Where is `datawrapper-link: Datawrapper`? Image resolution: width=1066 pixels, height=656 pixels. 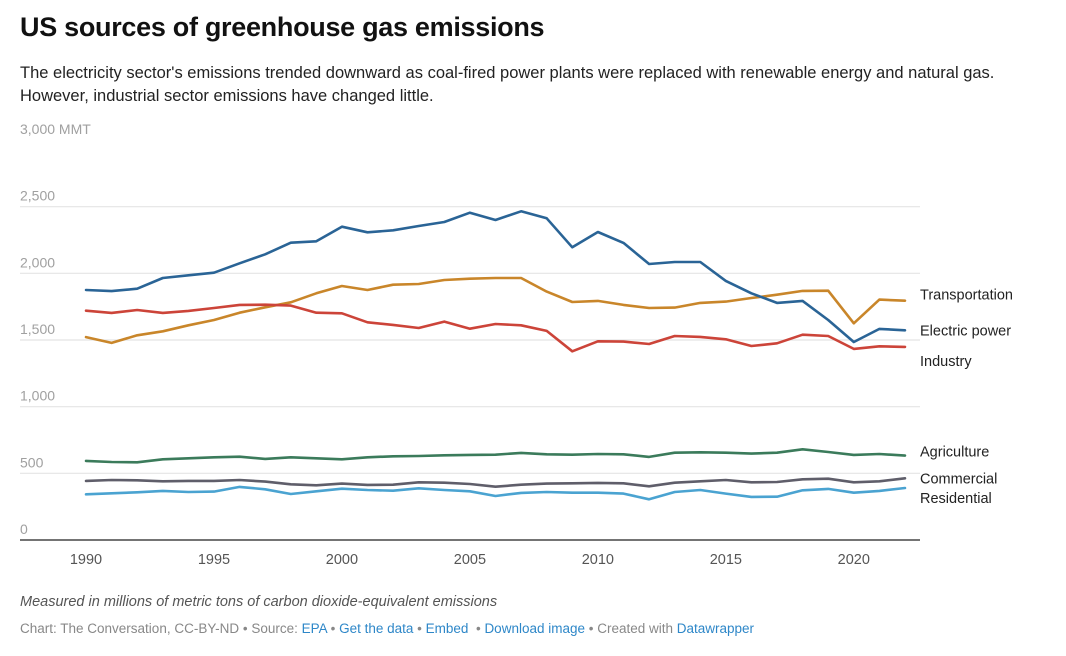
datawrapper-link: Datawrapper is located at coordinates (715, 628).